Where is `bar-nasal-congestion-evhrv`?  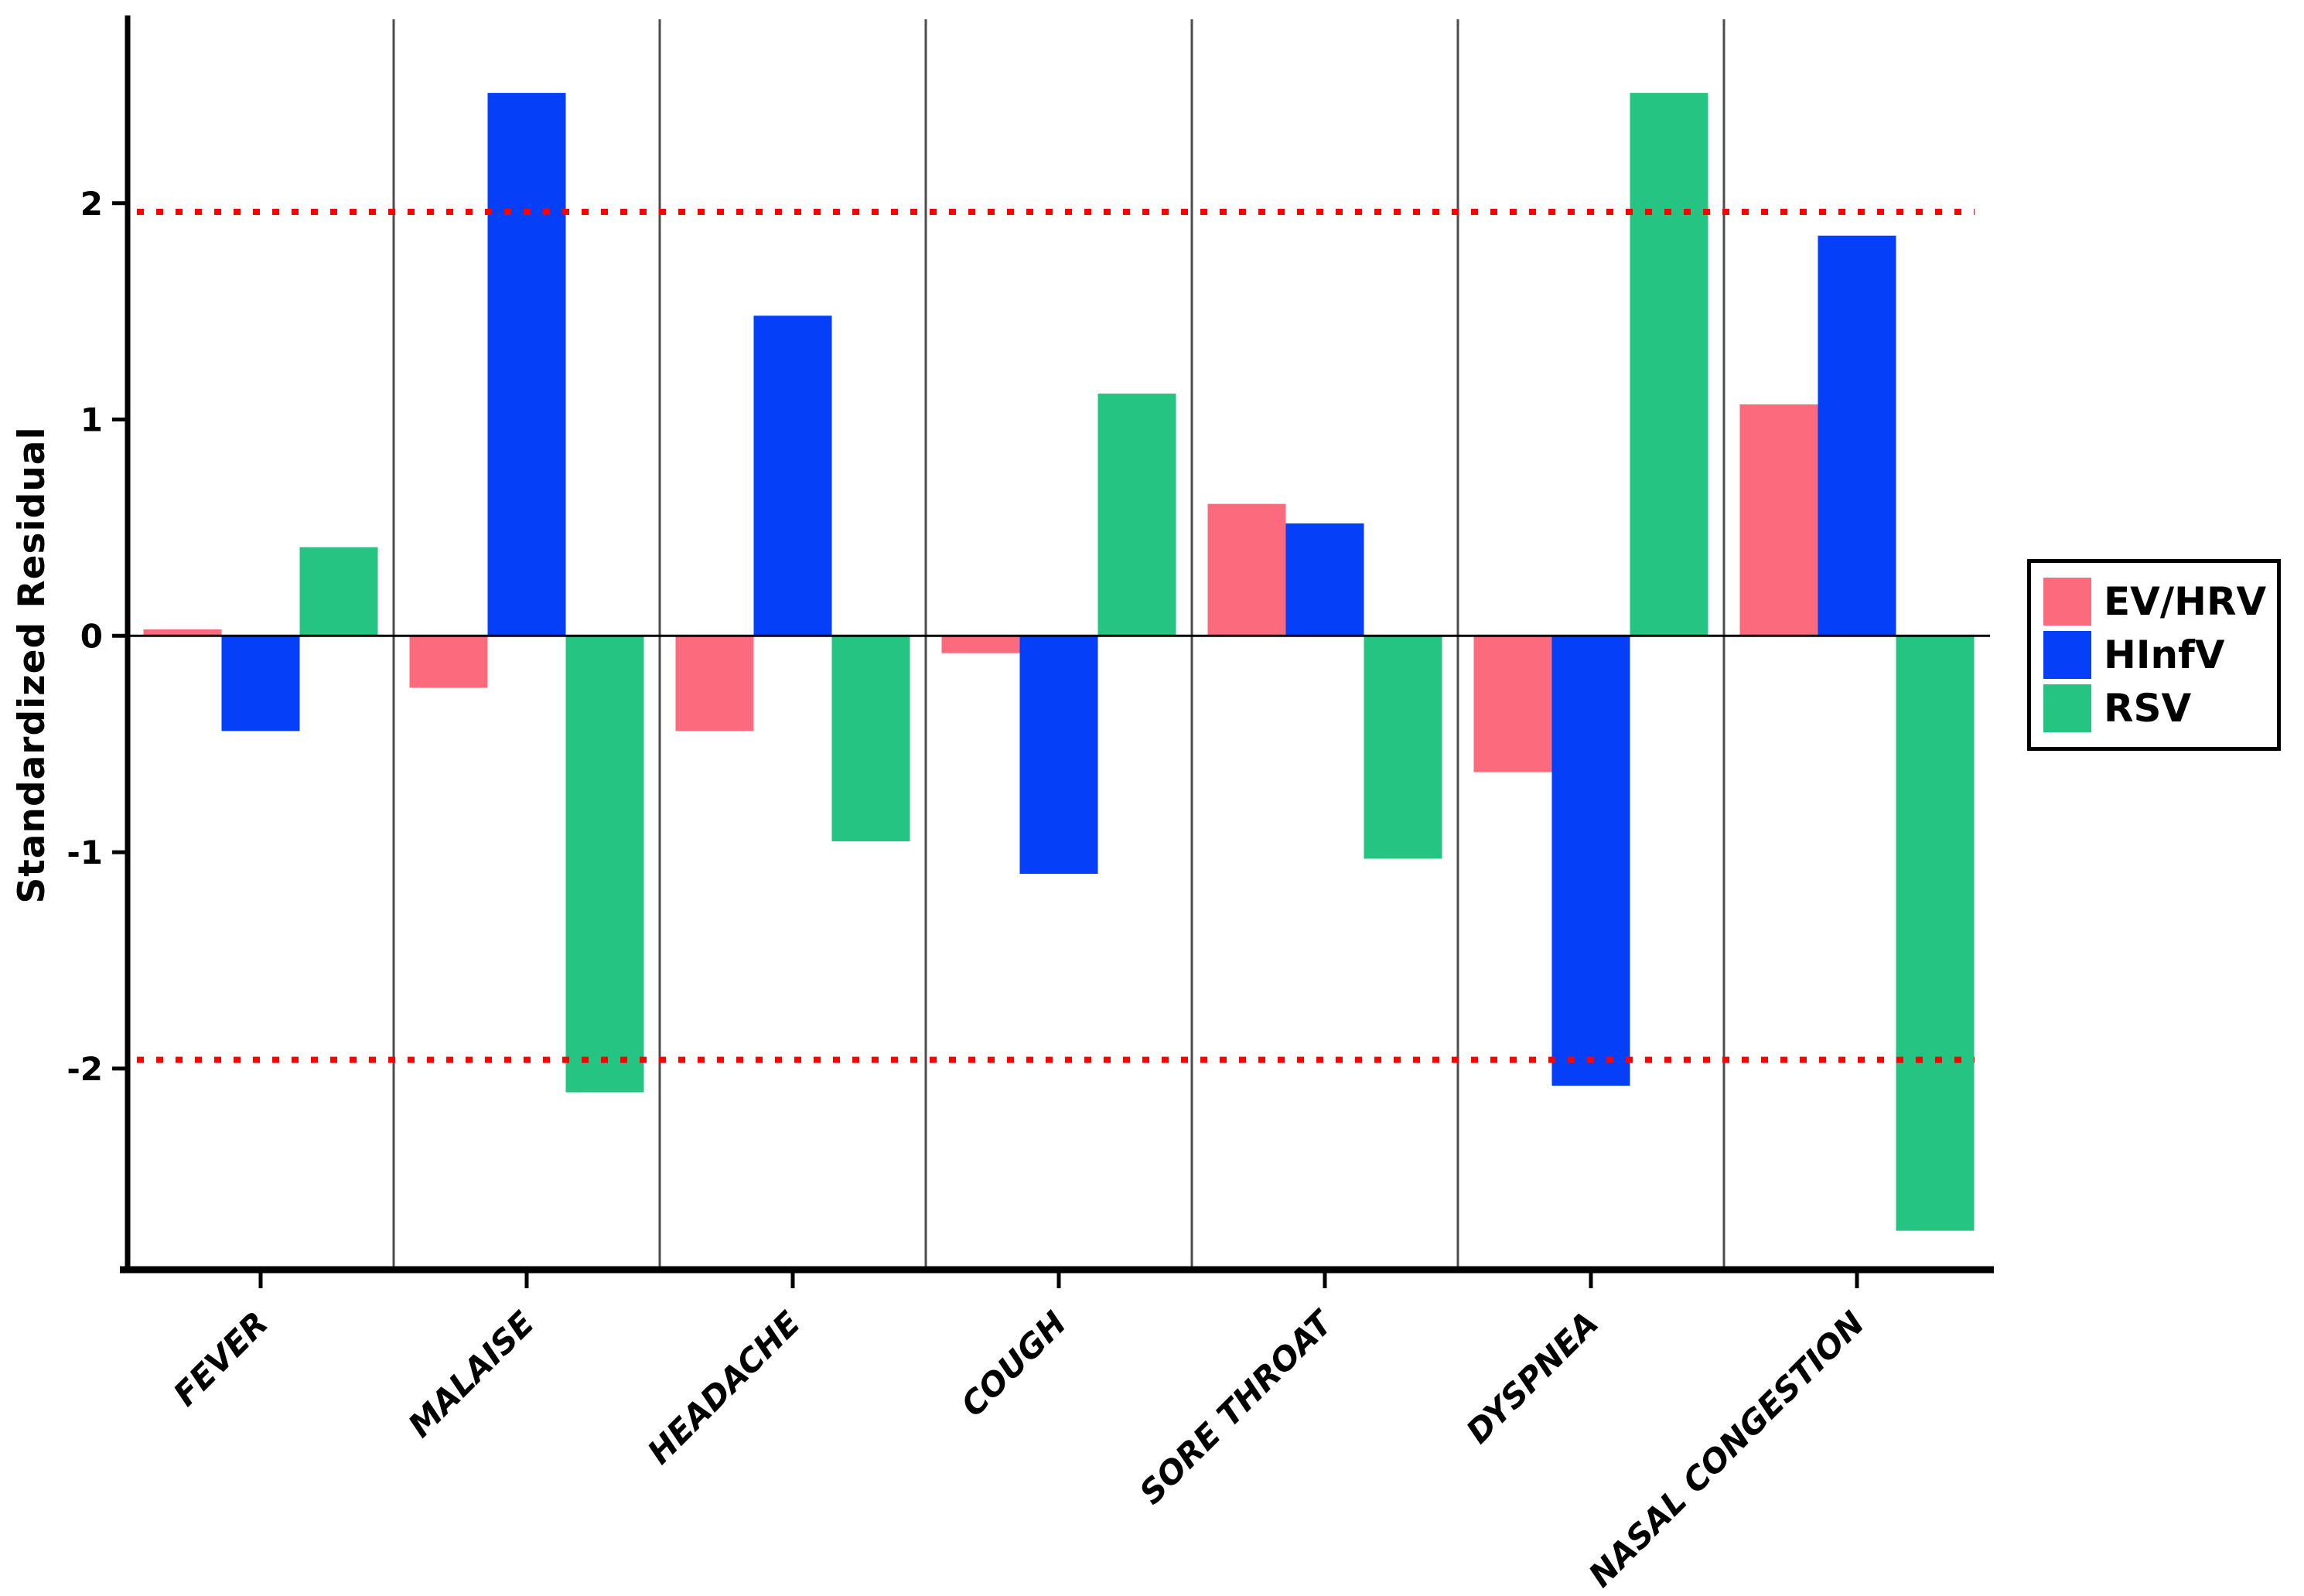 bar-nasal-congestion-evhrv is located at coordinates (1778, 520).